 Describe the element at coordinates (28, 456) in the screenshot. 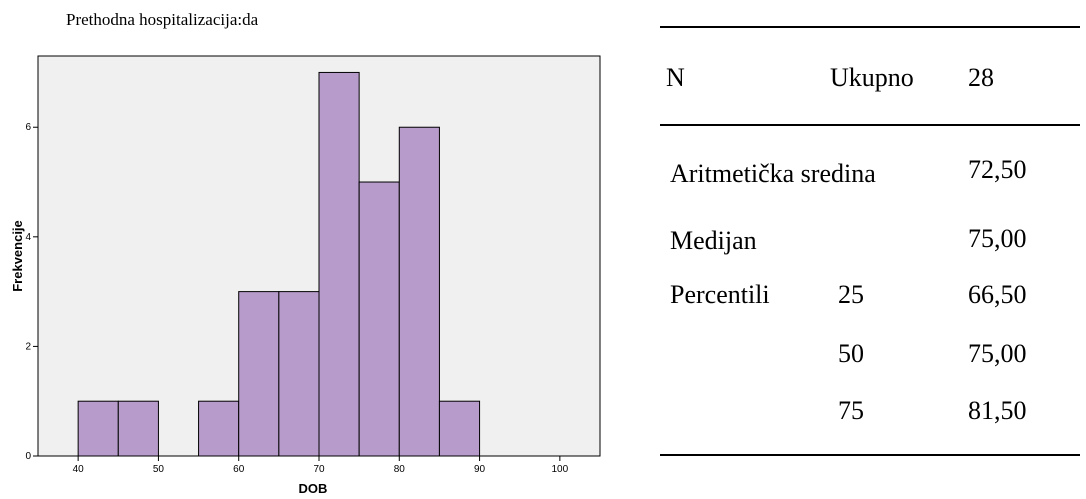

I see `y-tick-label: 0` at that location.